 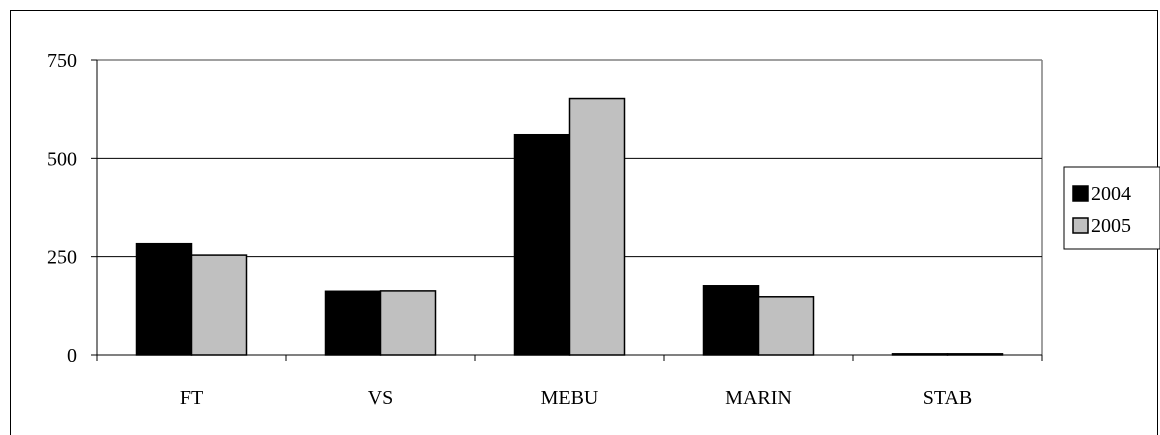 What do you see at coordinates (597, 226) in the screenshot?
I see `bar-mebu-2005` at bounding box center [597, 226].